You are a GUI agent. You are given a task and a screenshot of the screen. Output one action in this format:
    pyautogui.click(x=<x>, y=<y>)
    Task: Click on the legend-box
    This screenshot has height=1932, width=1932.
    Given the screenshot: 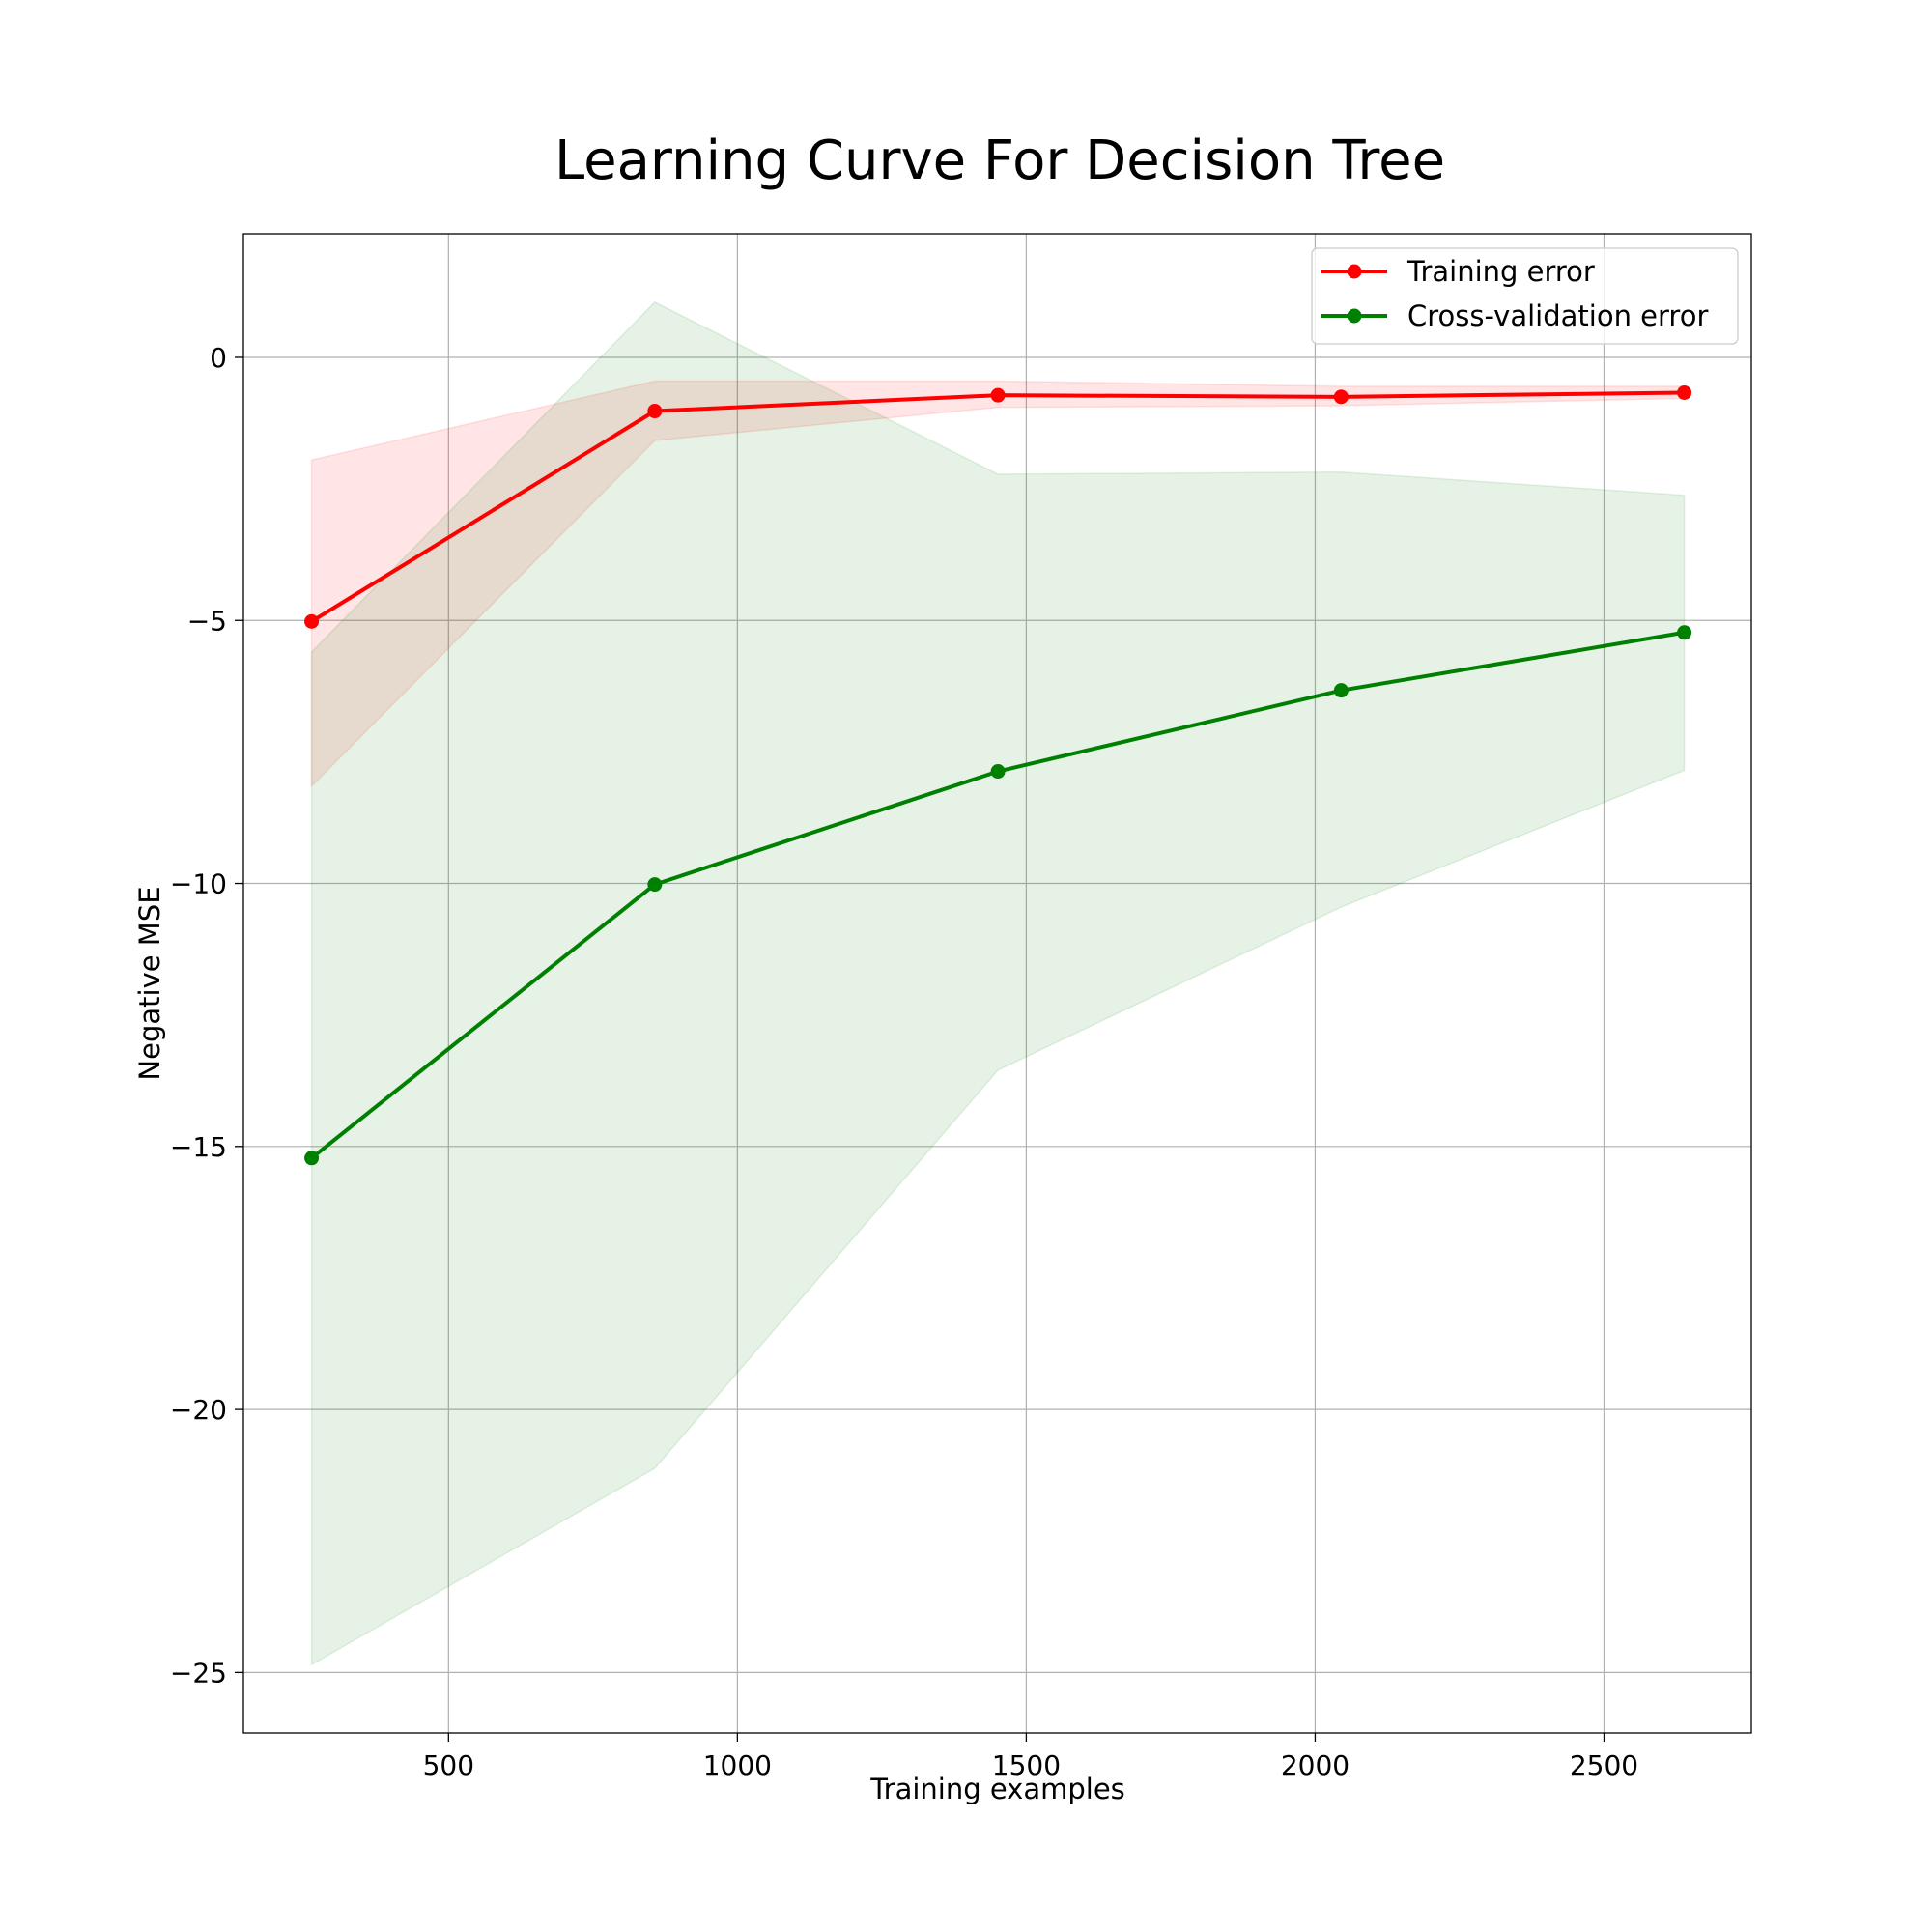 What is the action you would take?
    pyautogui.click(x=1525, y=296)
    